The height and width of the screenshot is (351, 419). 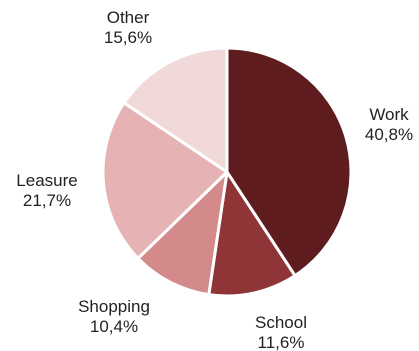 I want to click on pie-slice-school, so click(x=252, y=234).